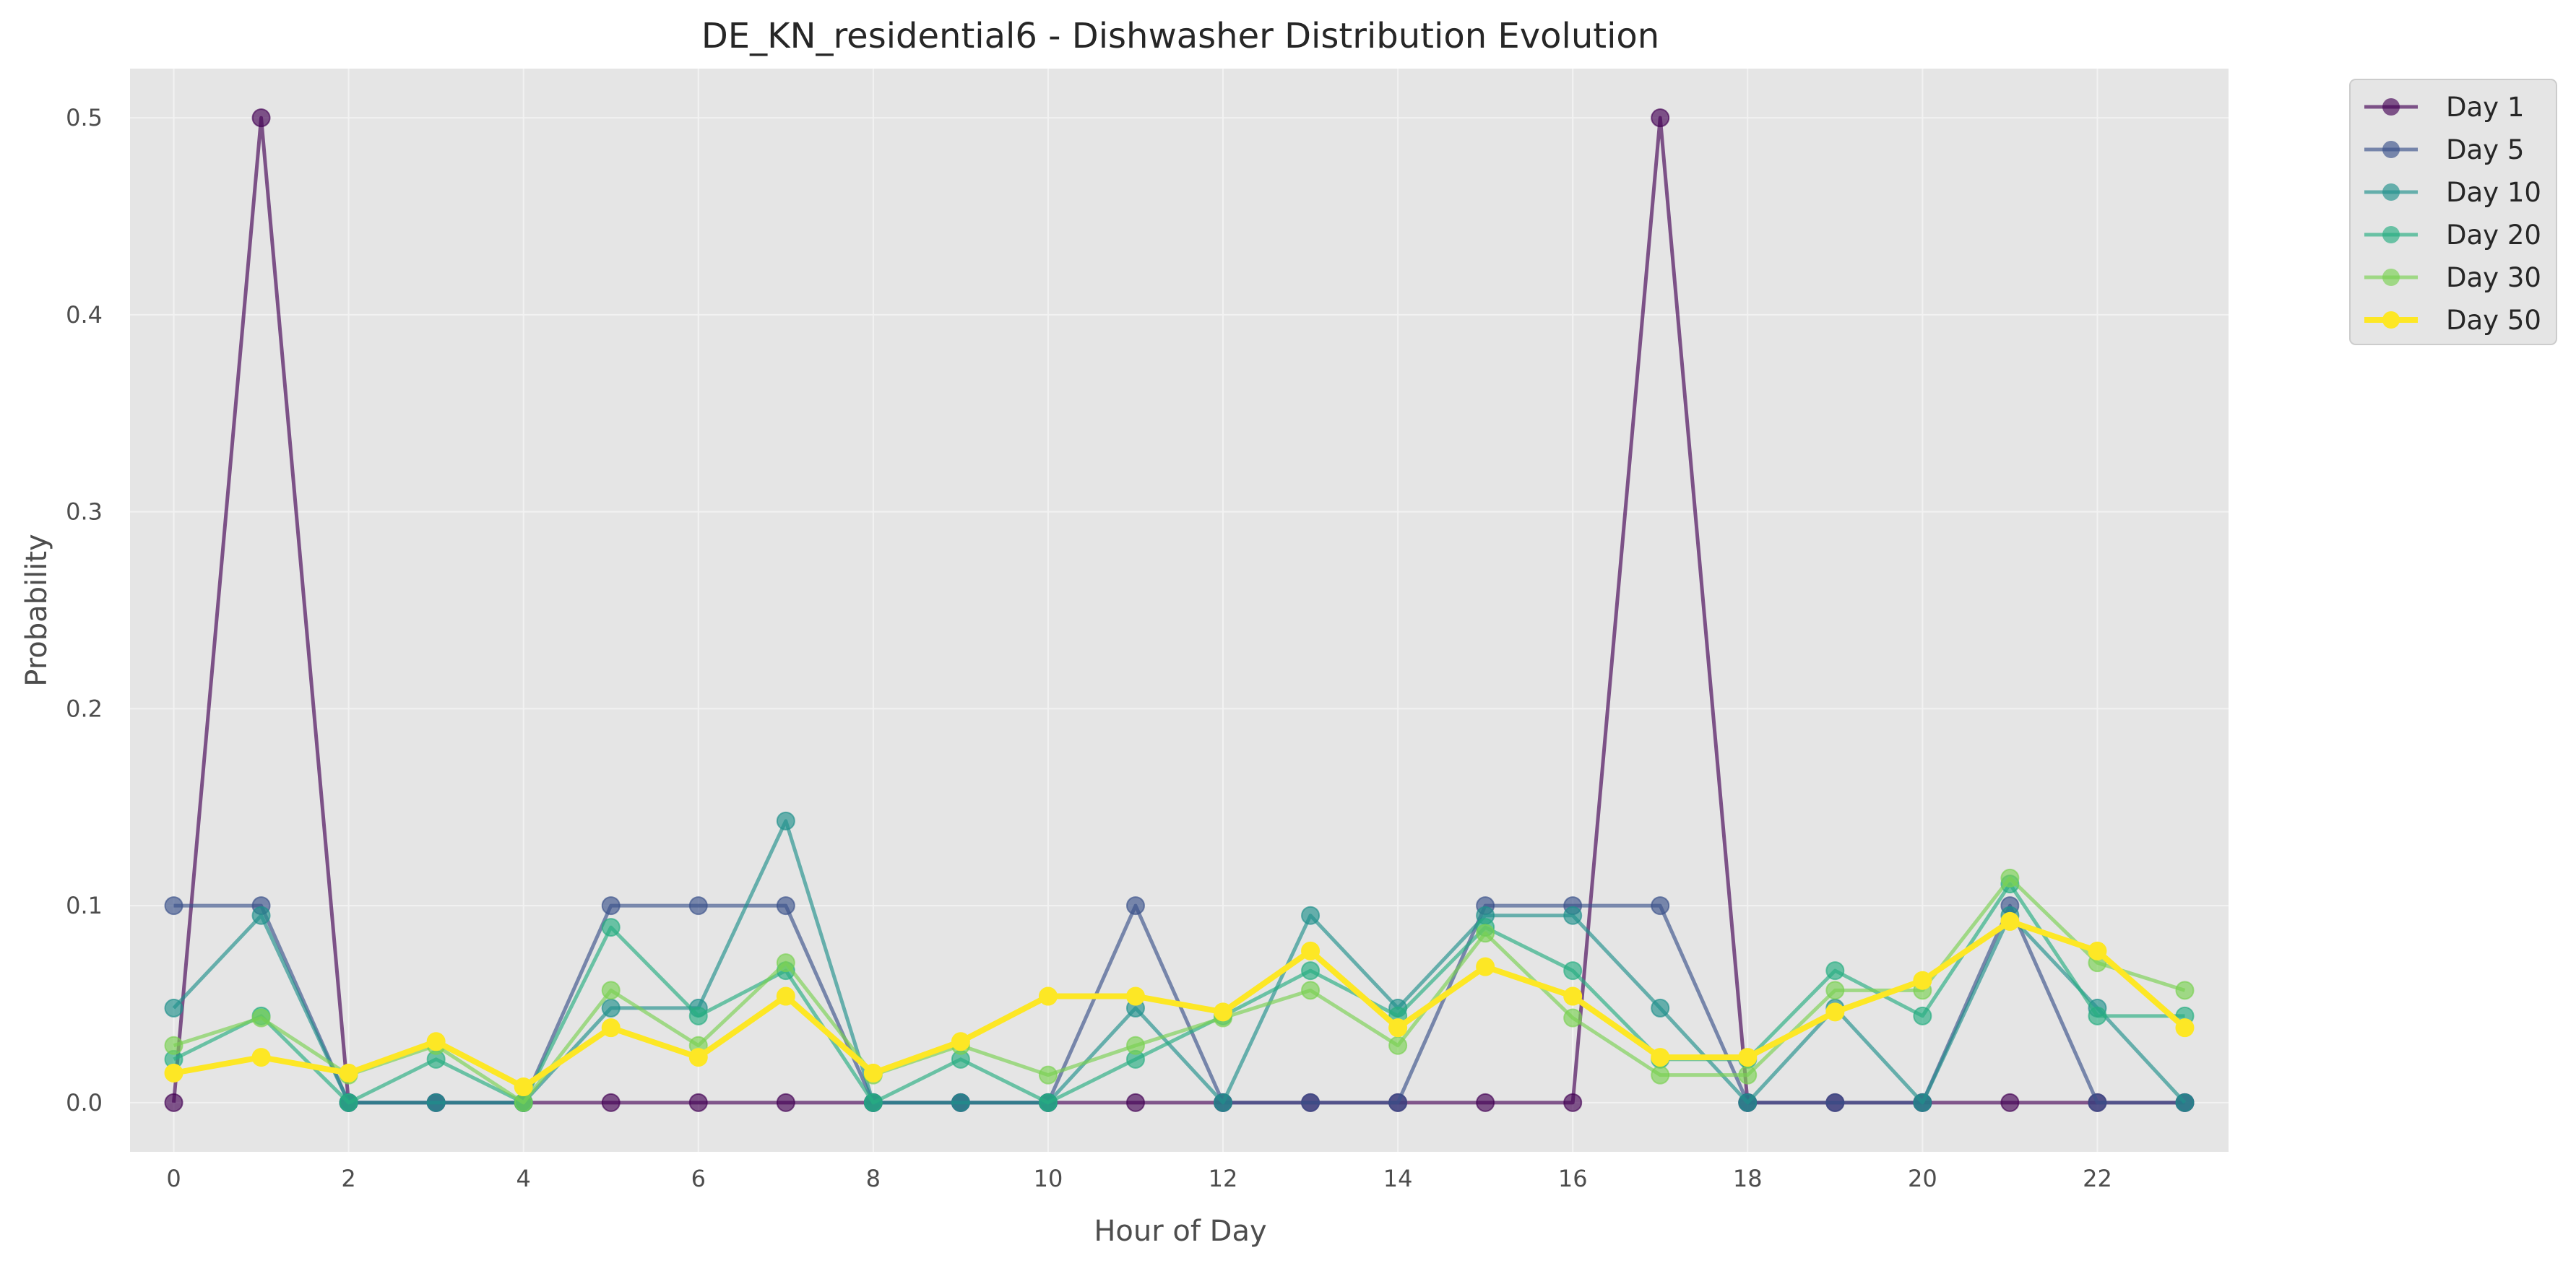 This screenshot has height=1271, width=2576. Describe the element at coordinates (2452, 236) in the screenshot. I see `legend-item-day-20: Day 20` at that location.